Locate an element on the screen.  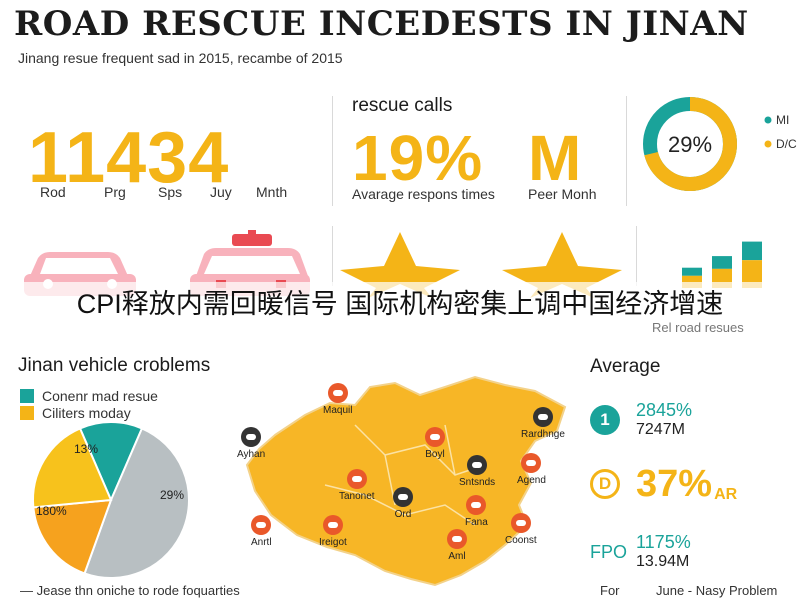
average-value-secondary: AR is located at coordinates (726, 494).